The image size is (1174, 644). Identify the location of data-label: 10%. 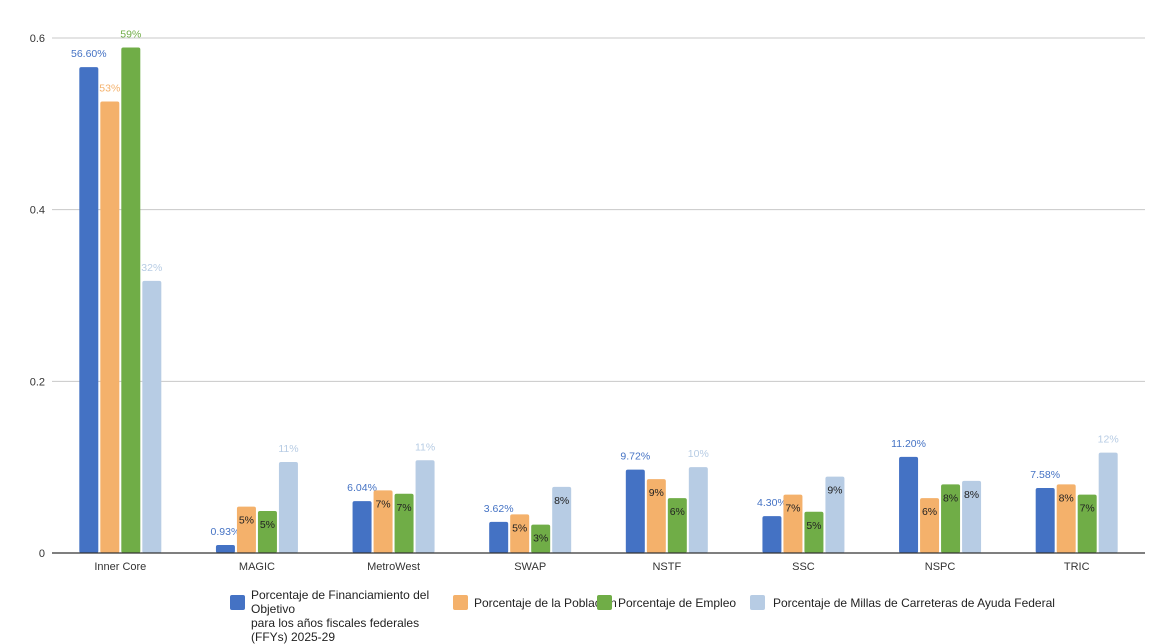
(698, 454).